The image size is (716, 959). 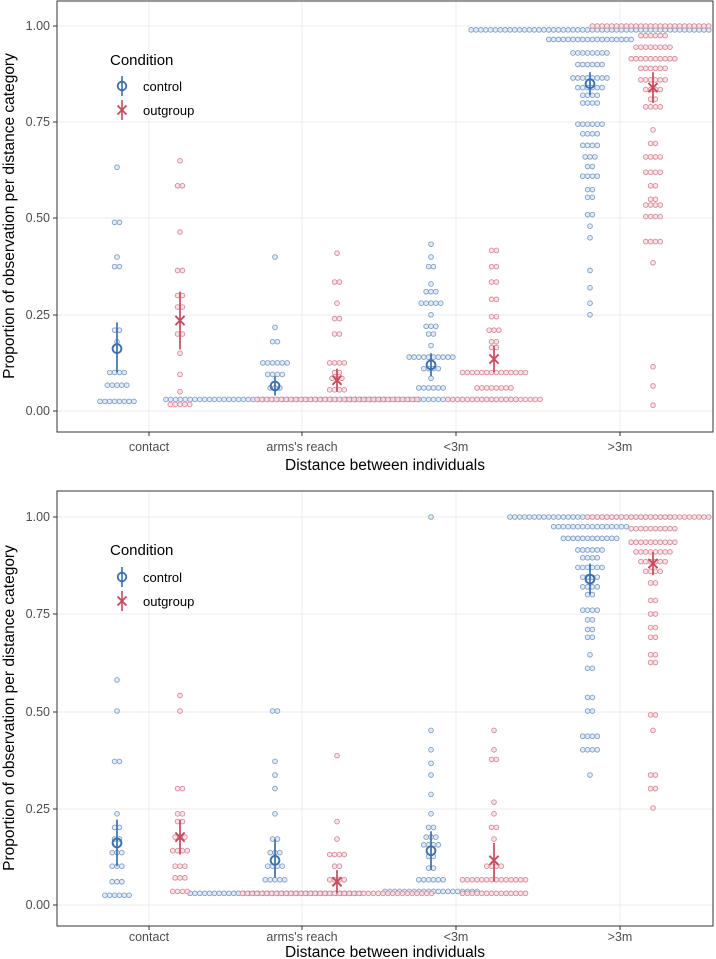 I want to click on x-axis-title: Distance between individuals, so click(x=385, y=465).